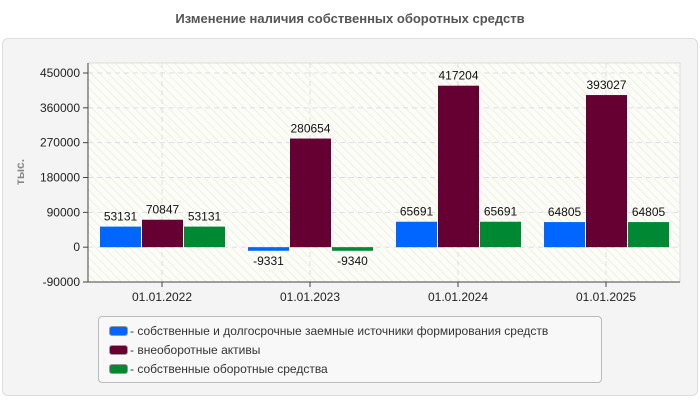 Image resolution: width=700 pixels, height=400 pixels. What do you see at coordinates (62, 282) in the screenshot?
I see `y-tick-label: -90000` at bounding box center [62, 282].